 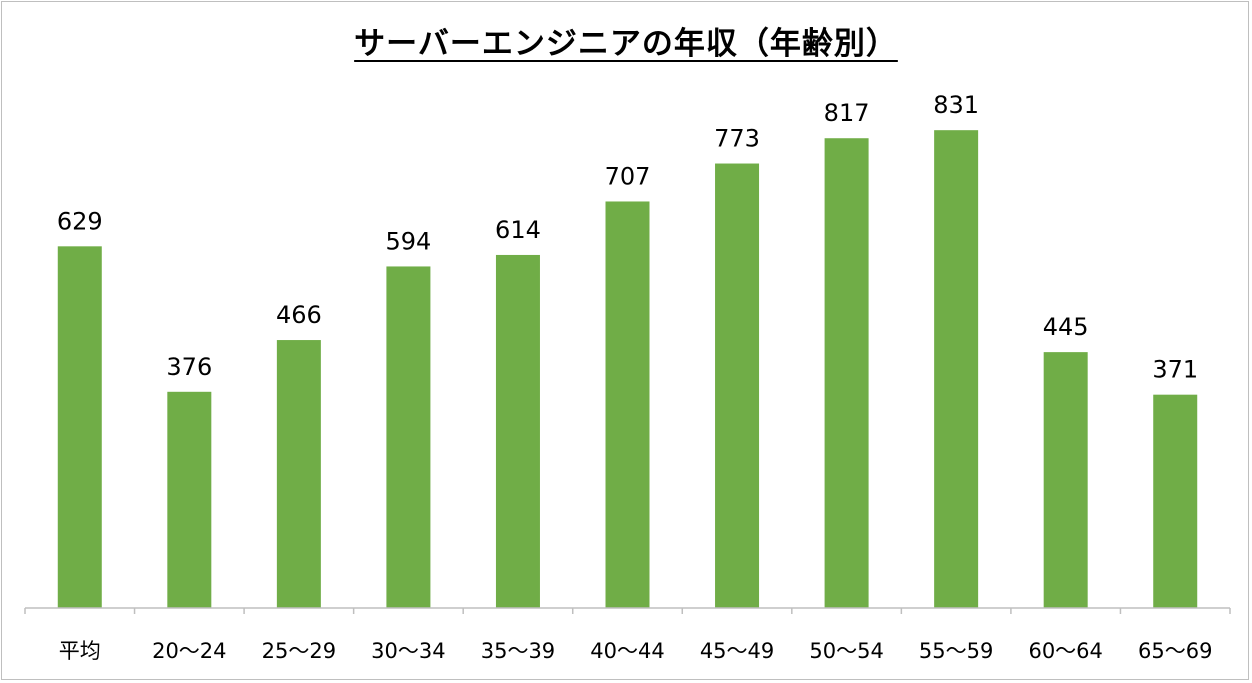 What do you see at coordinates (627, 611) in the screenshot?
I see `x-axis-ticks-group` at bounding box center [627, 611].